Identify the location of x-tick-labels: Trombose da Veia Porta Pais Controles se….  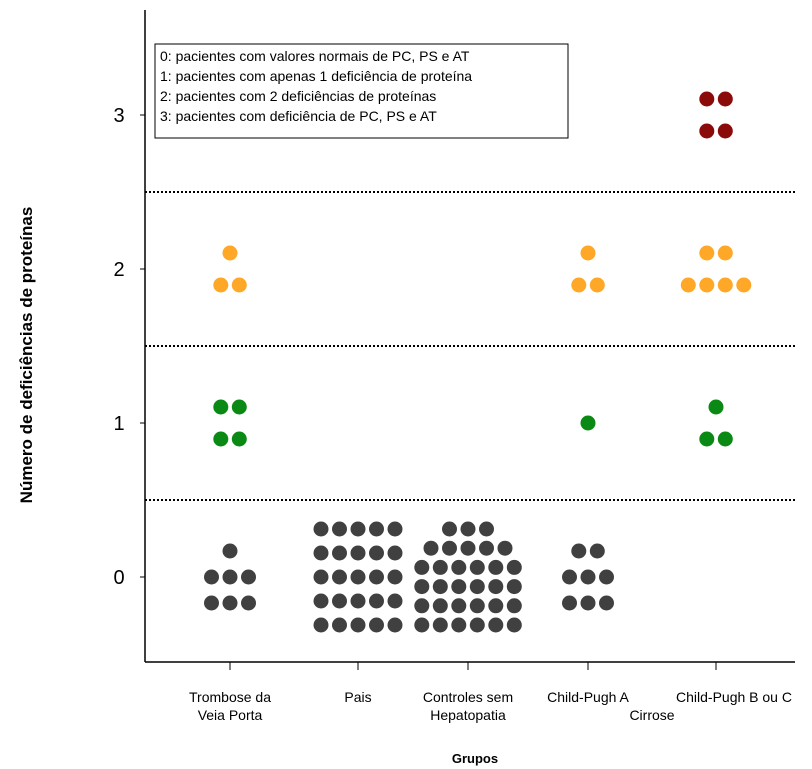
(490, 706).